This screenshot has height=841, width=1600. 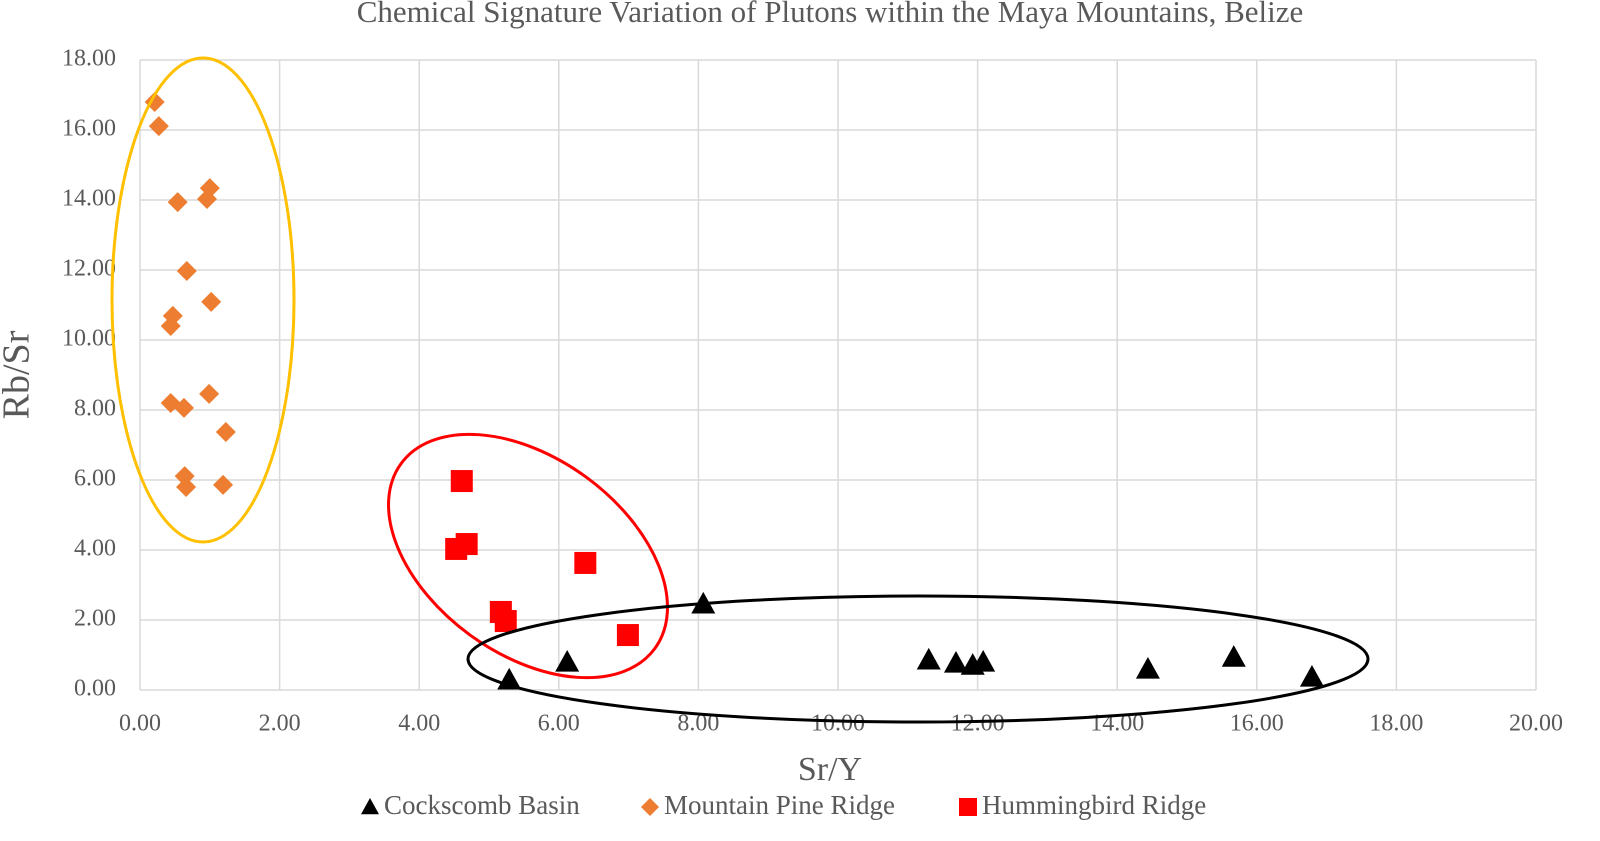 What do you see at coordinates (838, 724) in the screenshot?
I see `x-tick-label: 10.00` at bounding box center [838, 724].